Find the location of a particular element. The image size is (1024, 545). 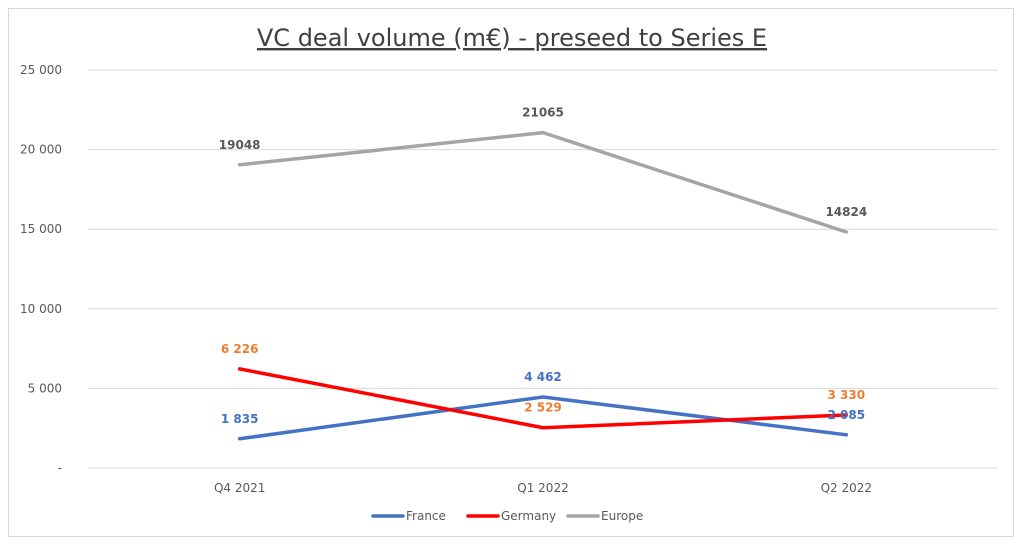

y-tick-label: 10 000 is located at coordinates (41, 309).